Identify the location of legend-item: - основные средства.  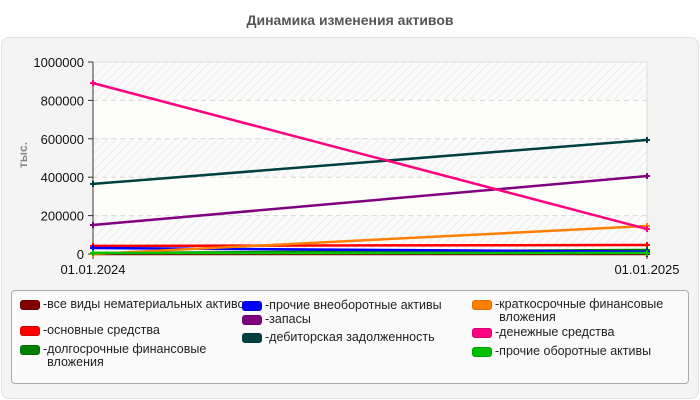
(136, 330).